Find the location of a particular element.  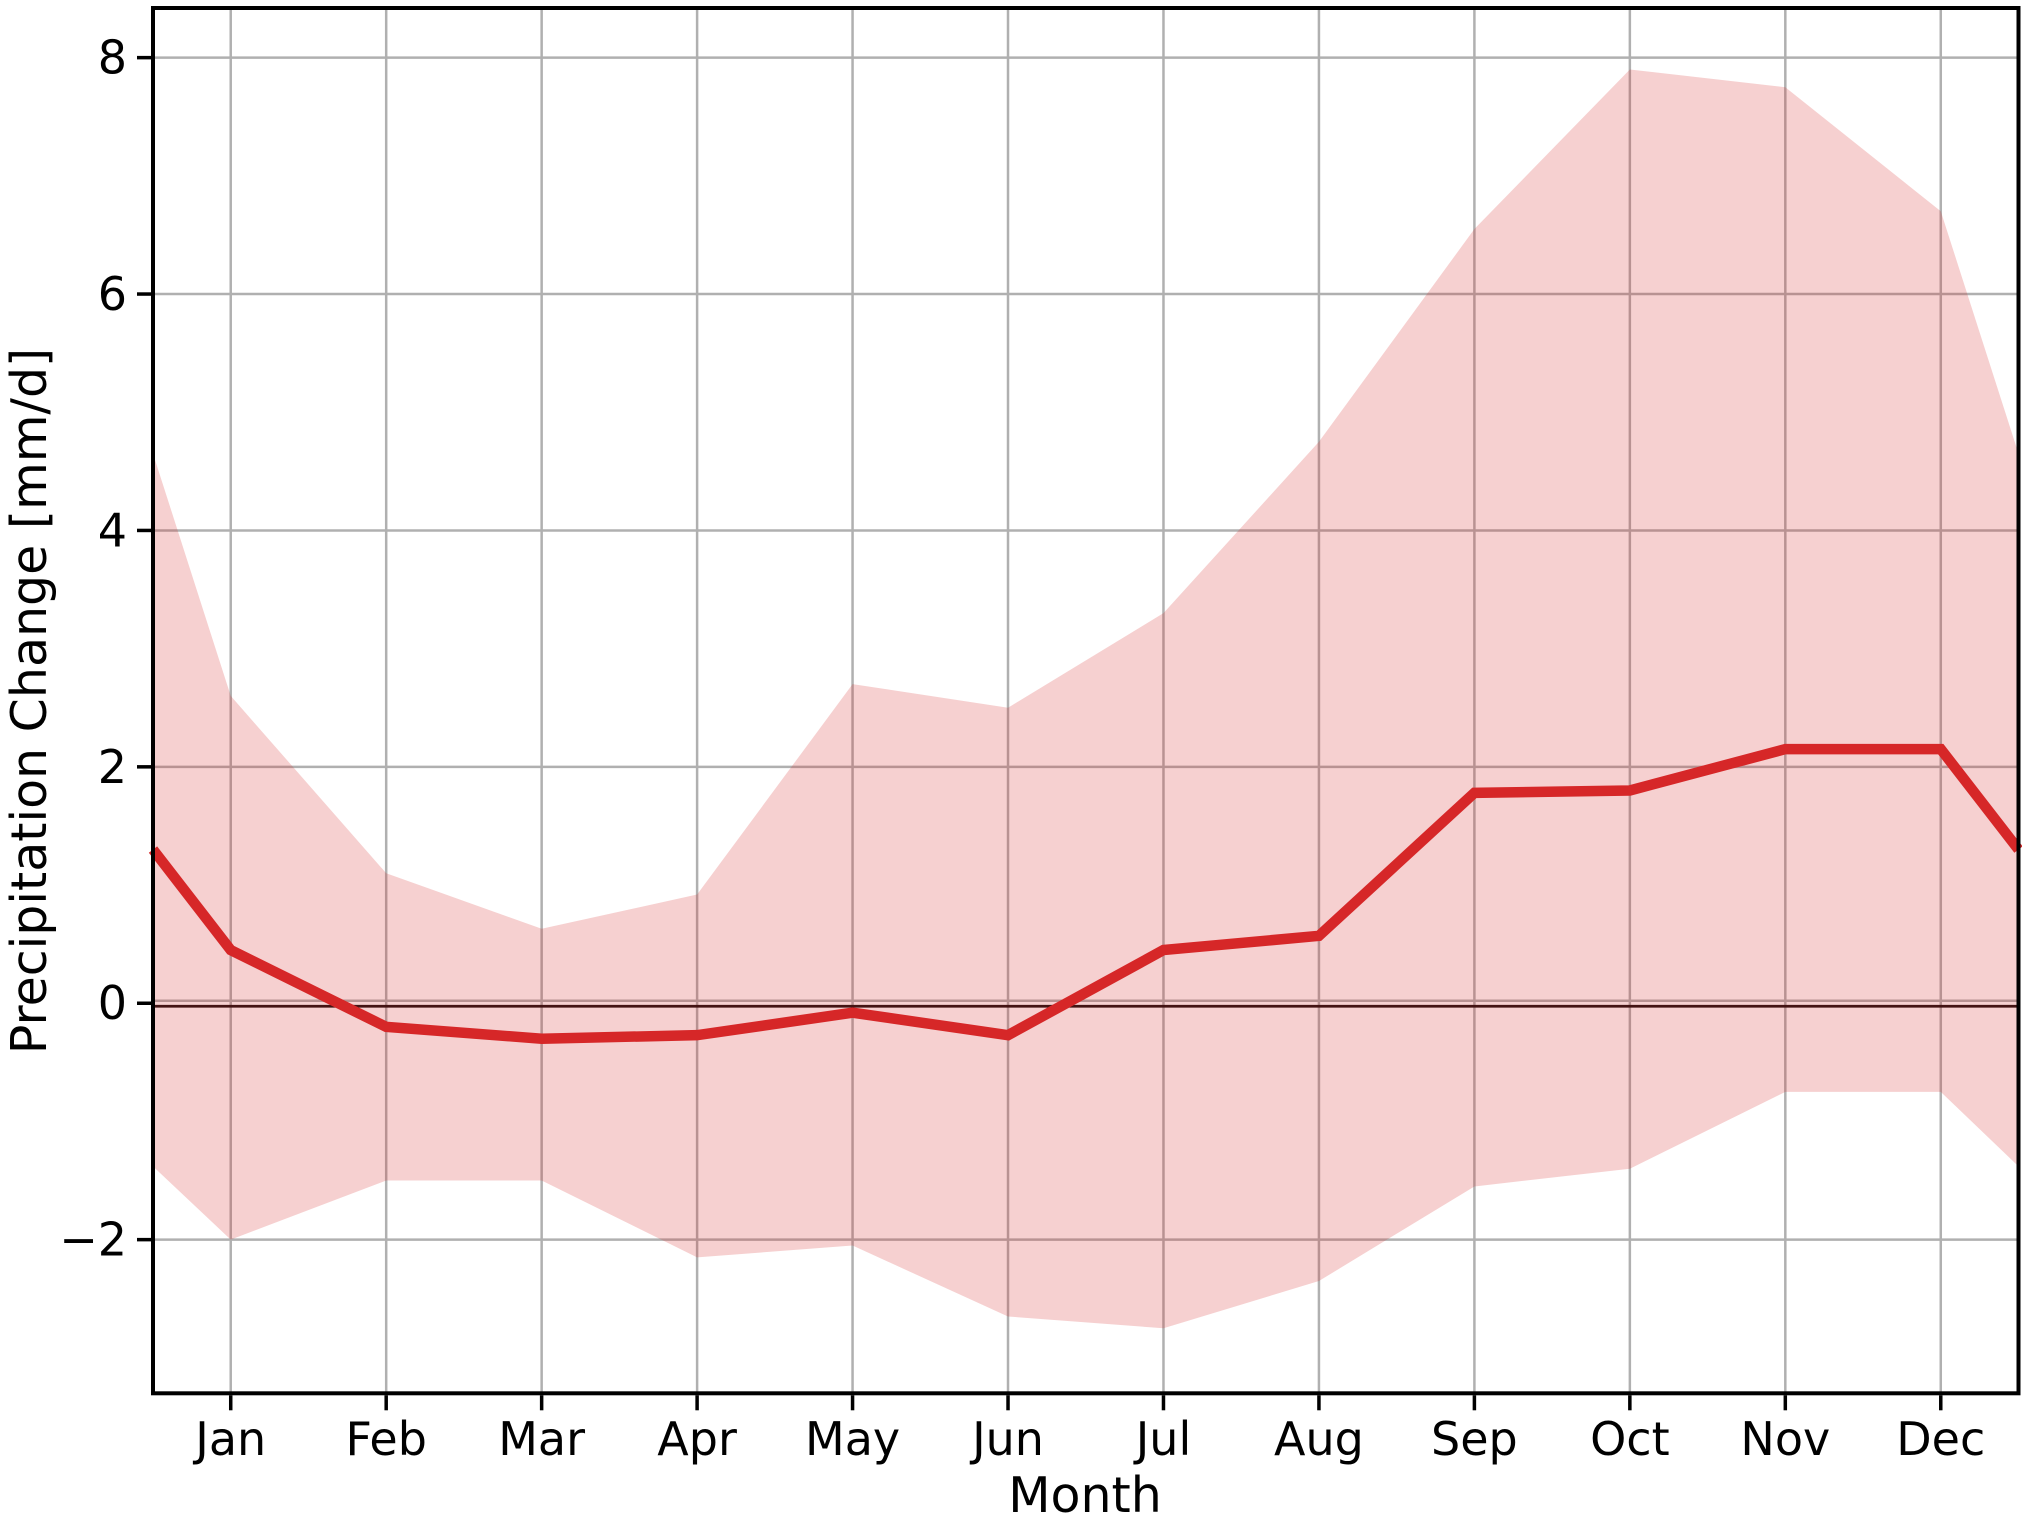

x-tick-label: Feb is located at coordinates (385, 1439).